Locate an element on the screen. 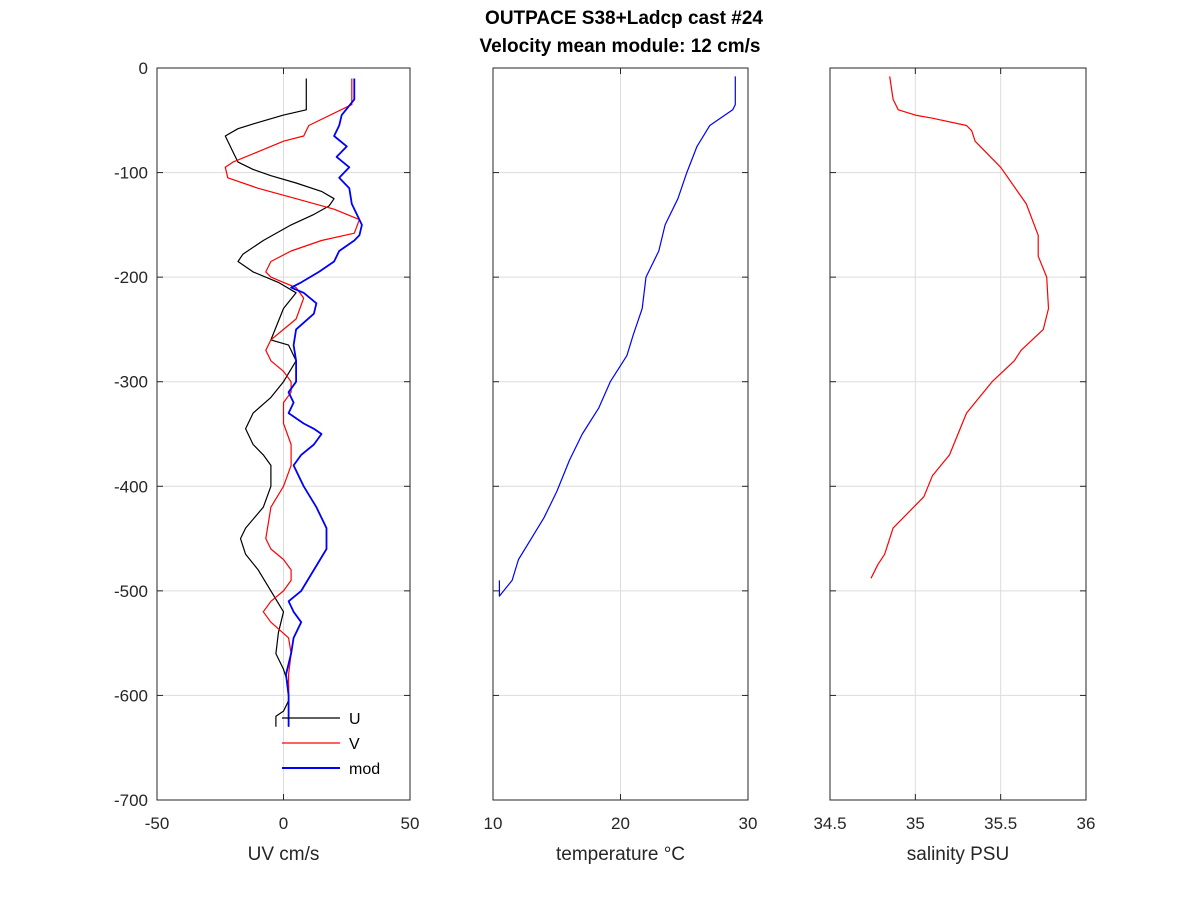 The width and height of the screenshot is (1200, 900). y-tick-label: -100 is located at coordinates (131, 173).